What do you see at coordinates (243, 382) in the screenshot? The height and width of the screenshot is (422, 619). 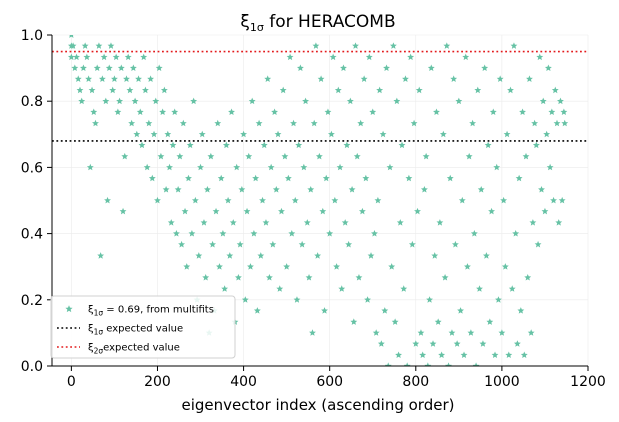 I see `x-tick-label: 400` at bounding box center [243, 382].